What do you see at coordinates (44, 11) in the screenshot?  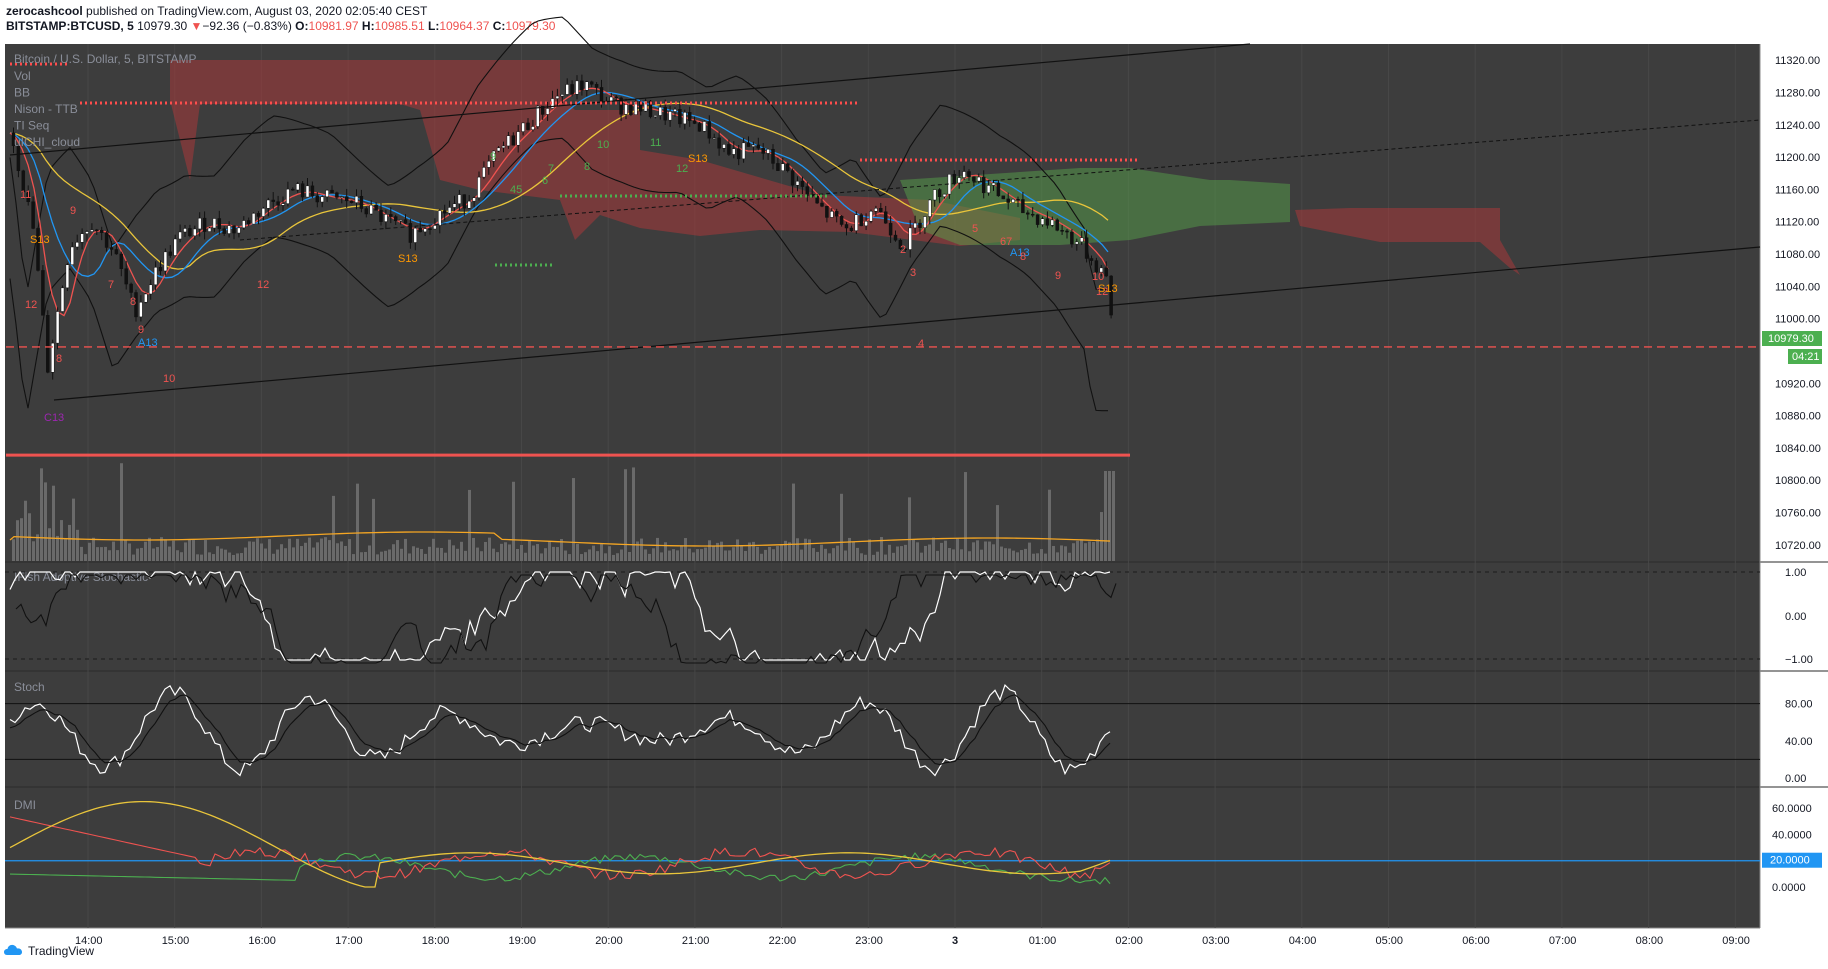 I see `author-name: zerocashcool` at bounding box center [44, 11].